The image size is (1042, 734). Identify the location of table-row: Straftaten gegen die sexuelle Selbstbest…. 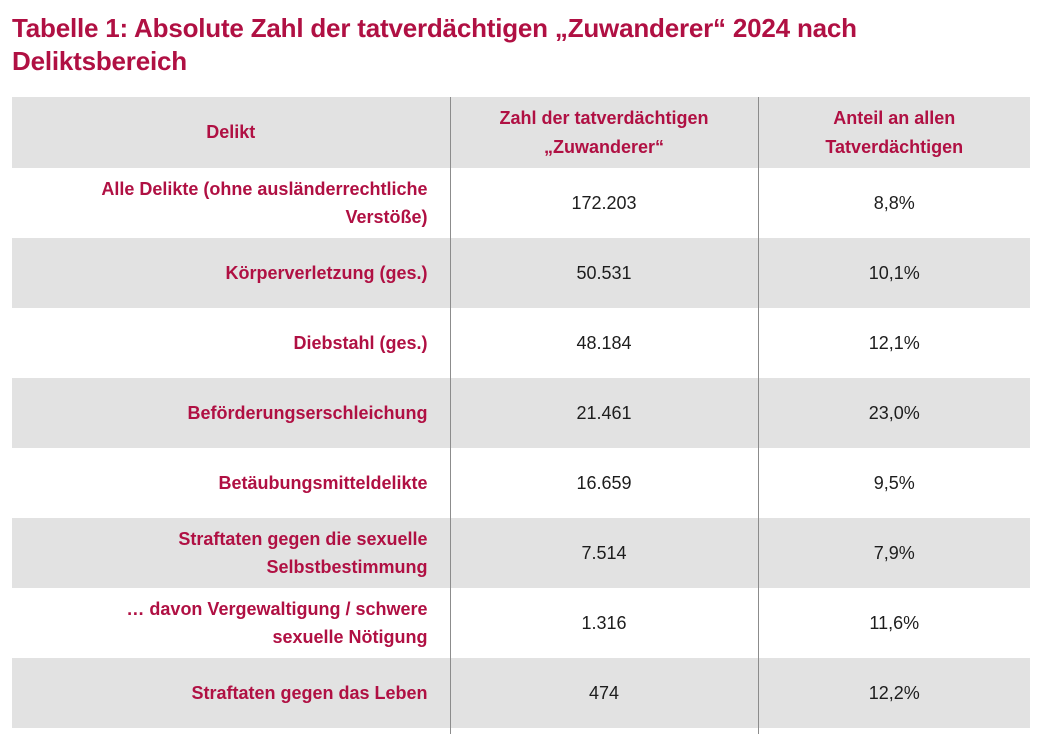
(521, 553).